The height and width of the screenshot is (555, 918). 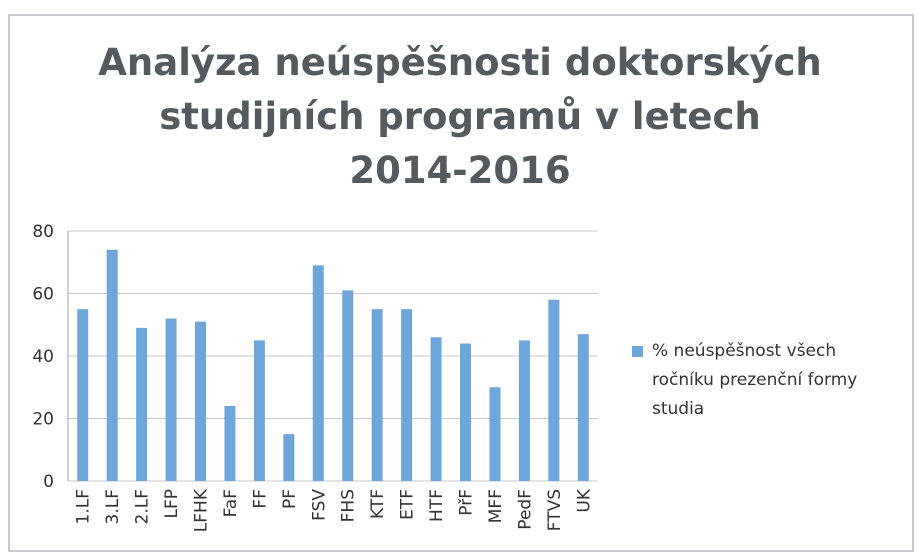 I want to click on x-tick-label: FF, so click(x=260, y=499).